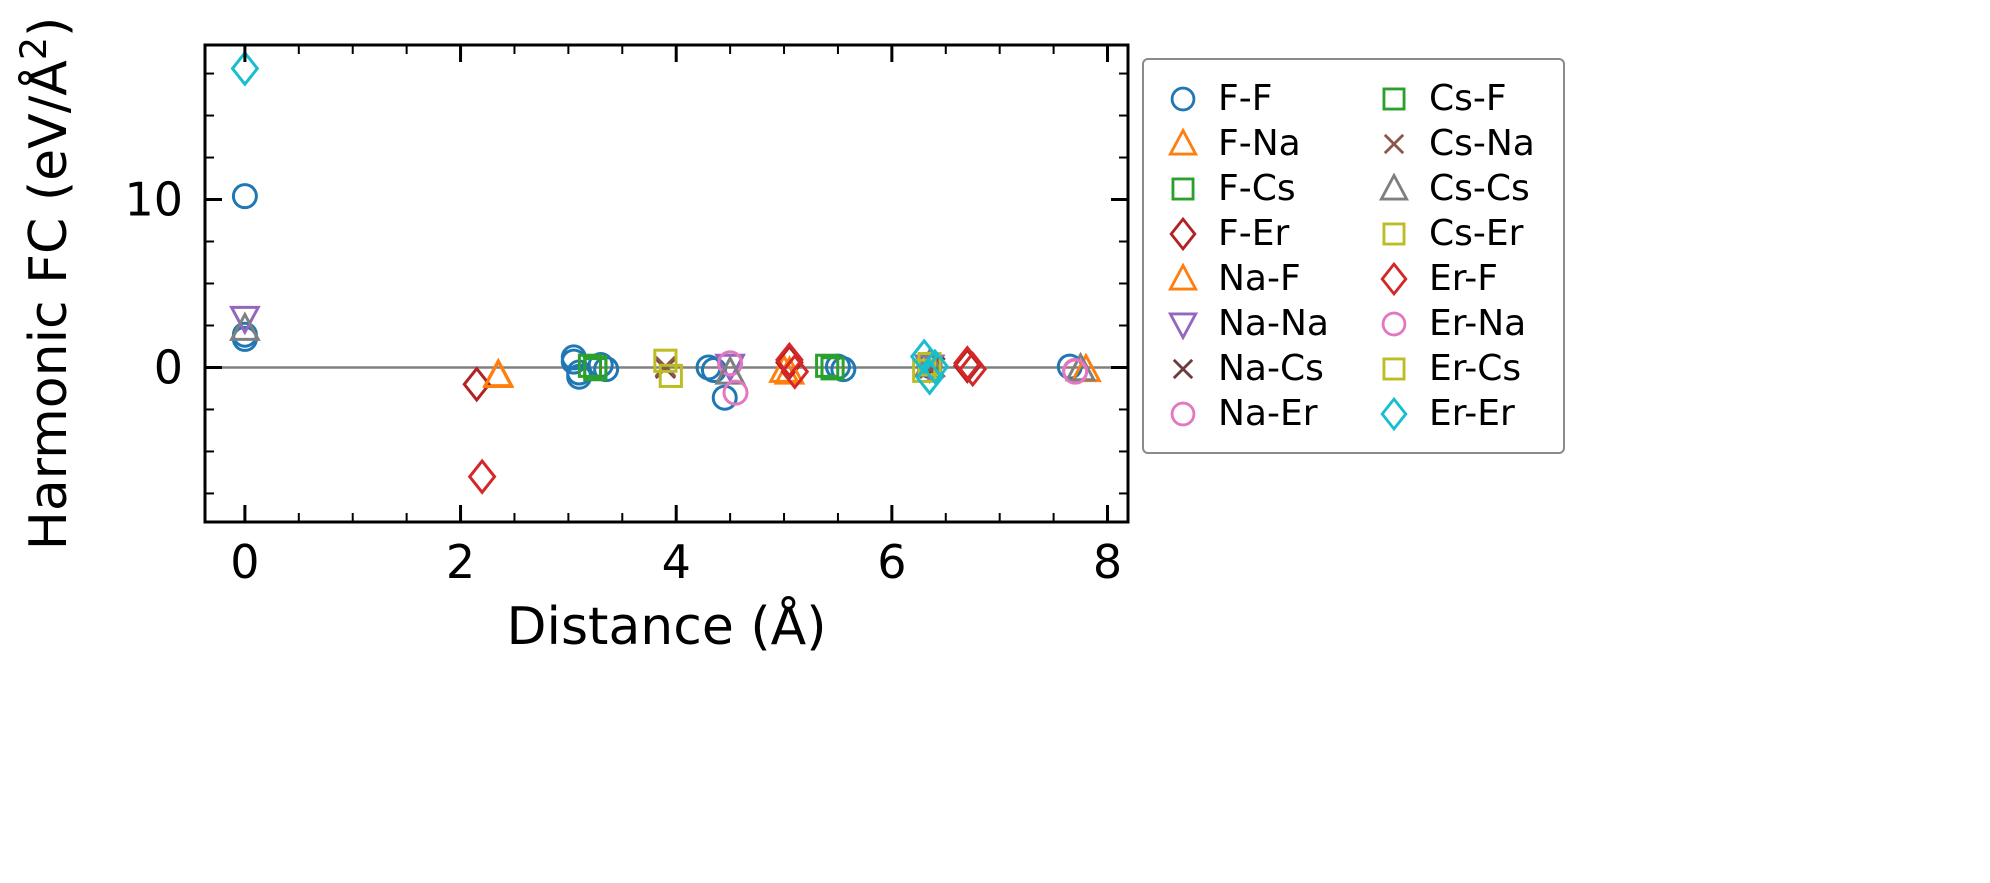 Image resolution: width=1990 pixels, height=883 pixels. I want to click on triangle-down-marker-icon, so click(1183, 326).